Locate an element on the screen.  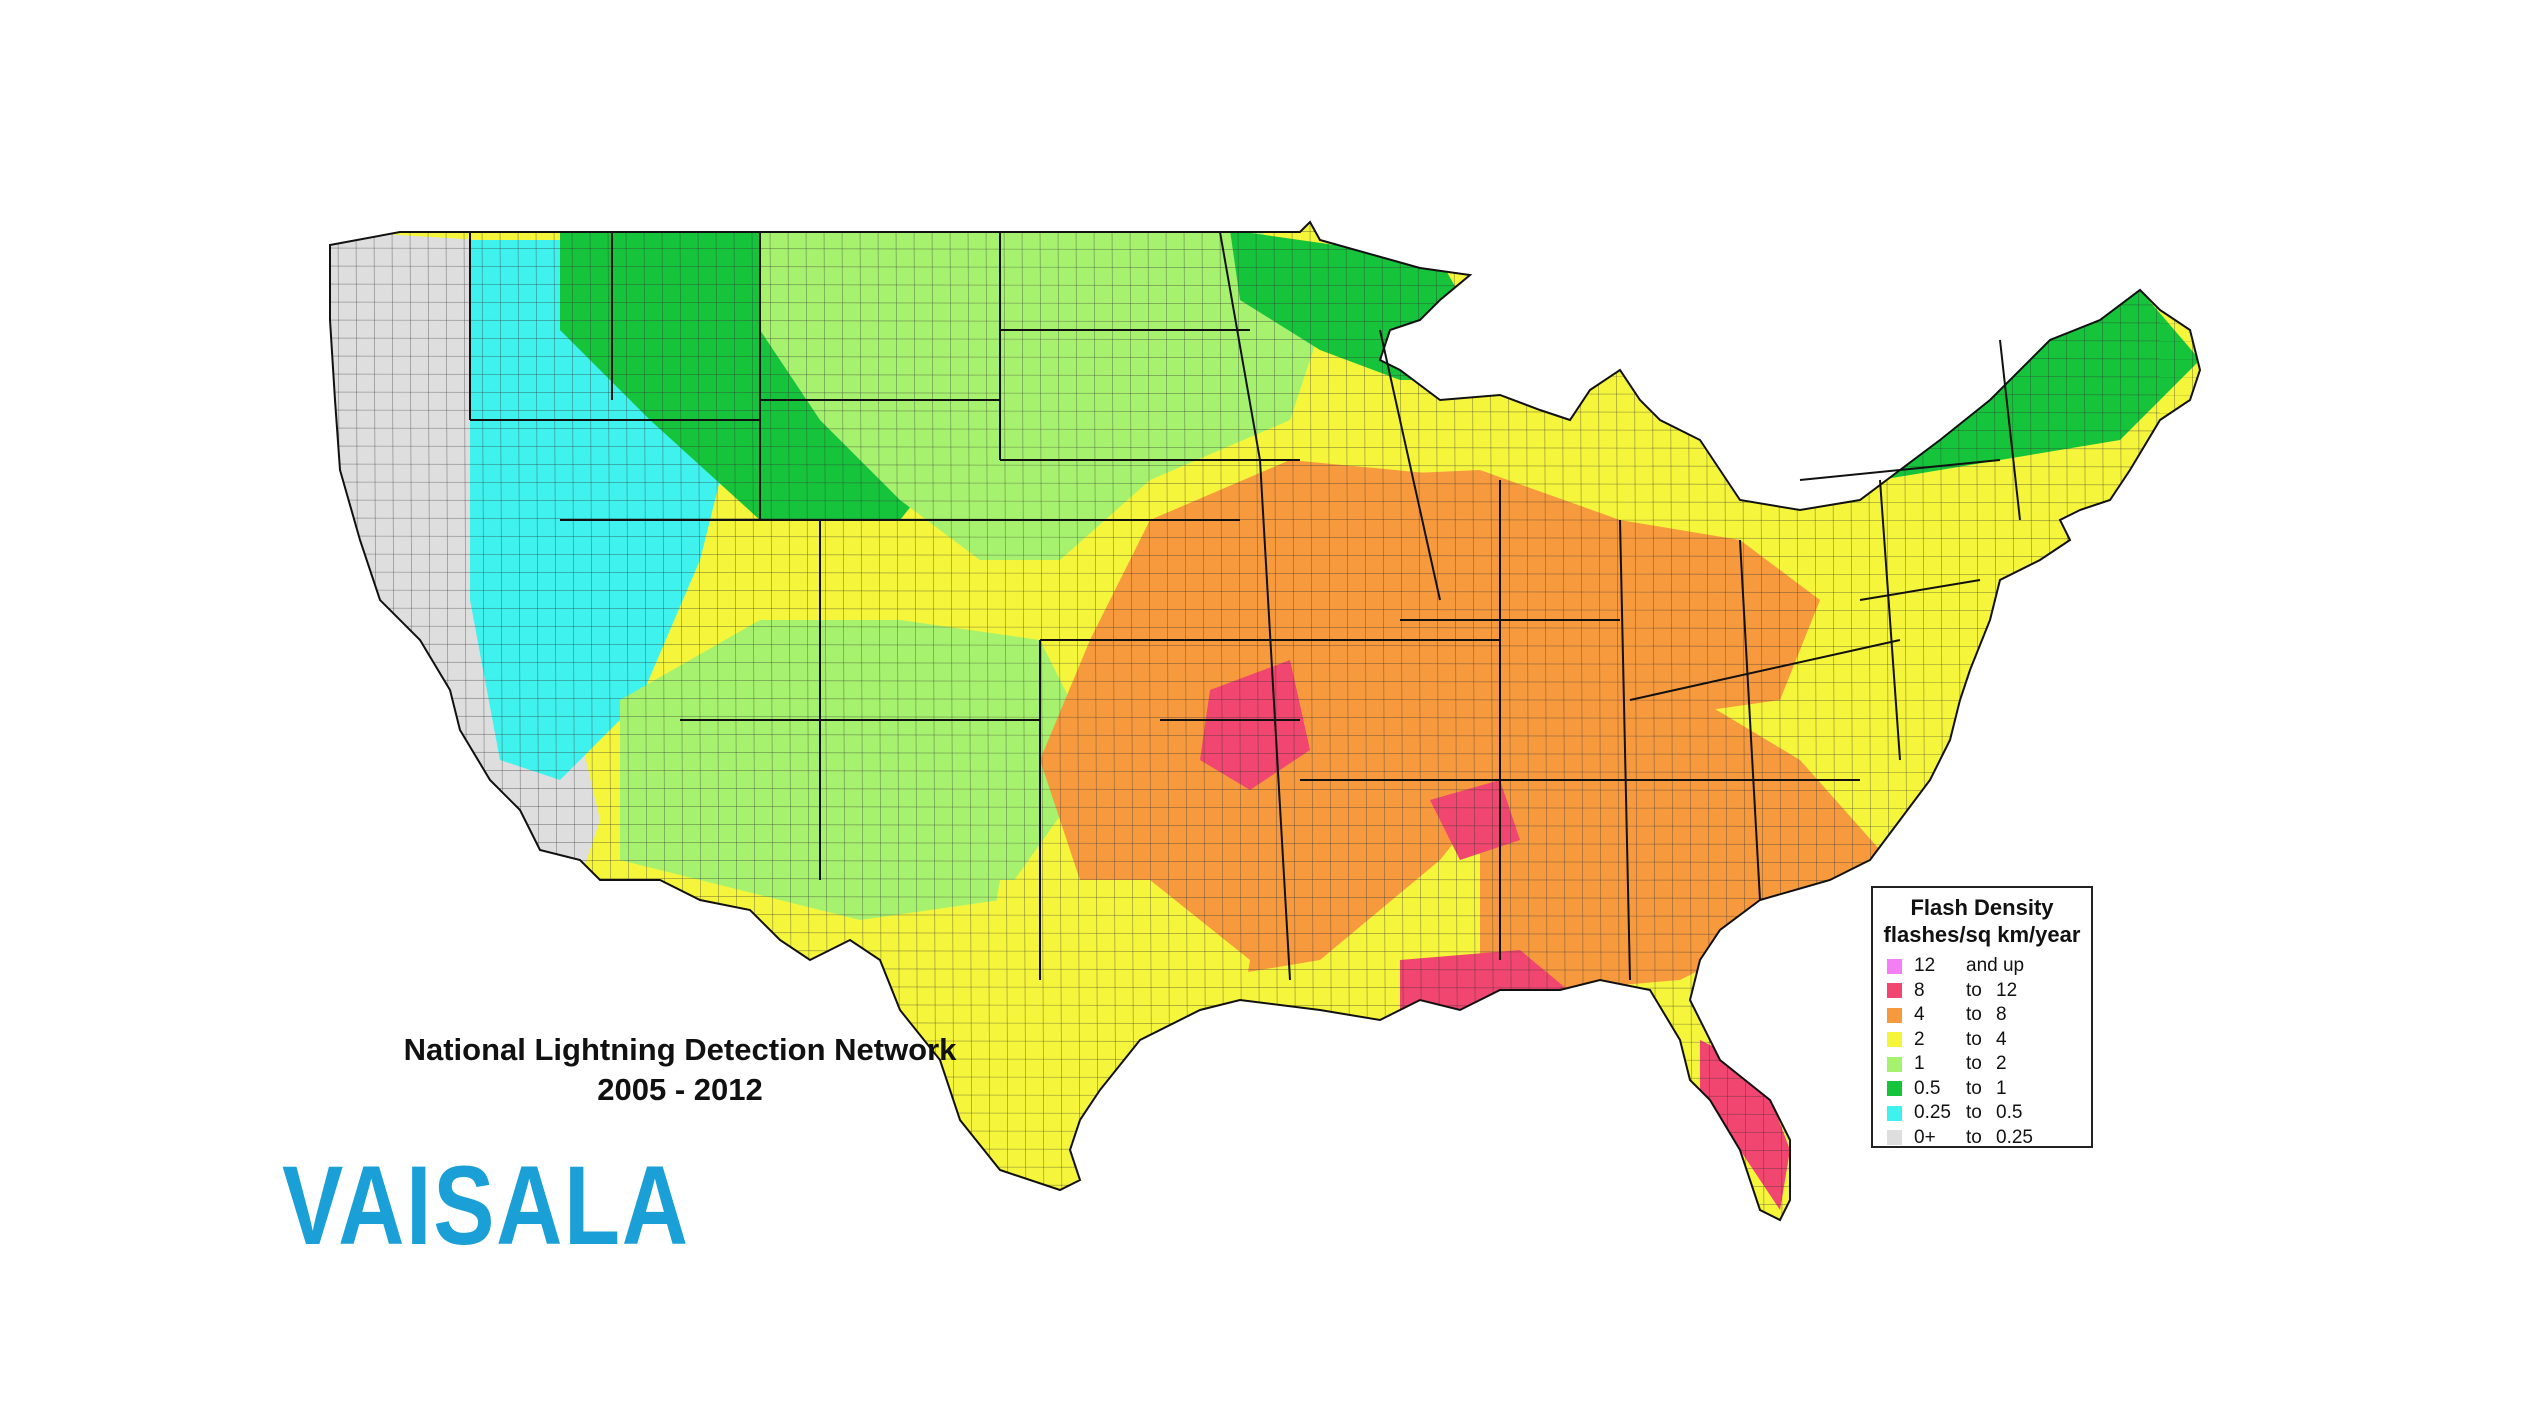
legend-range-low: 4 is located at coordinates (1919, 1015).